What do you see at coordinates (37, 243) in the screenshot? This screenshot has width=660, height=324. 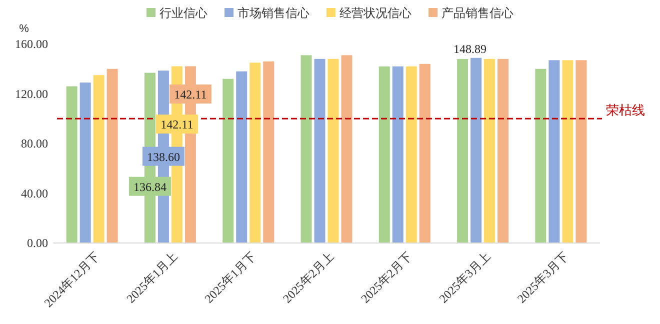 I see `y-tick-label: 0.00` at bounding box center [37, 243].